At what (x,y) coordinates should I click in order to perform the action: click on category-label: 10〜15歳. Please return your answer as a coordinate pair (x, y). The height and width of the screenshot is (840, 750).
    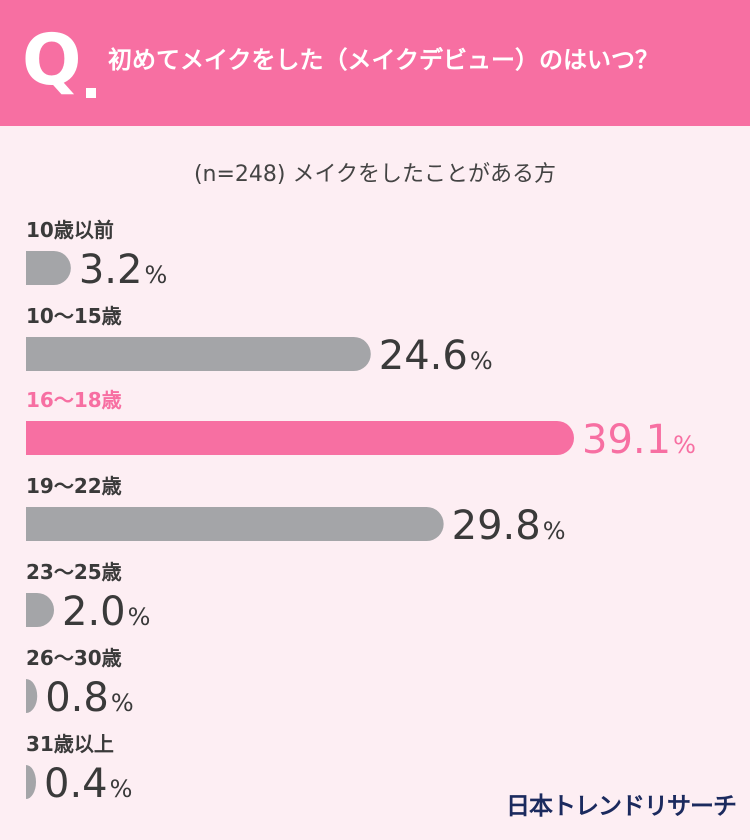
    Looking at the image, I should click on (74, 316).